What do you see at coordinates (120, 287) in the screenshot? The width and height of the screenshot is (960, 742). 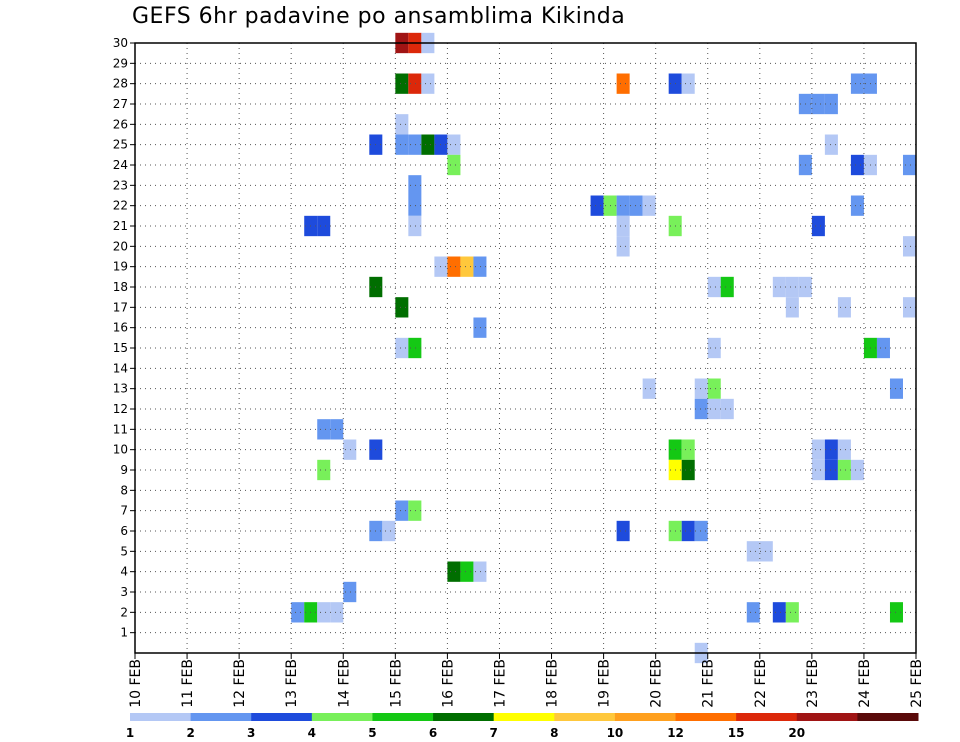 I see `y-tick-label: 18` at bounding box center [120, 287].